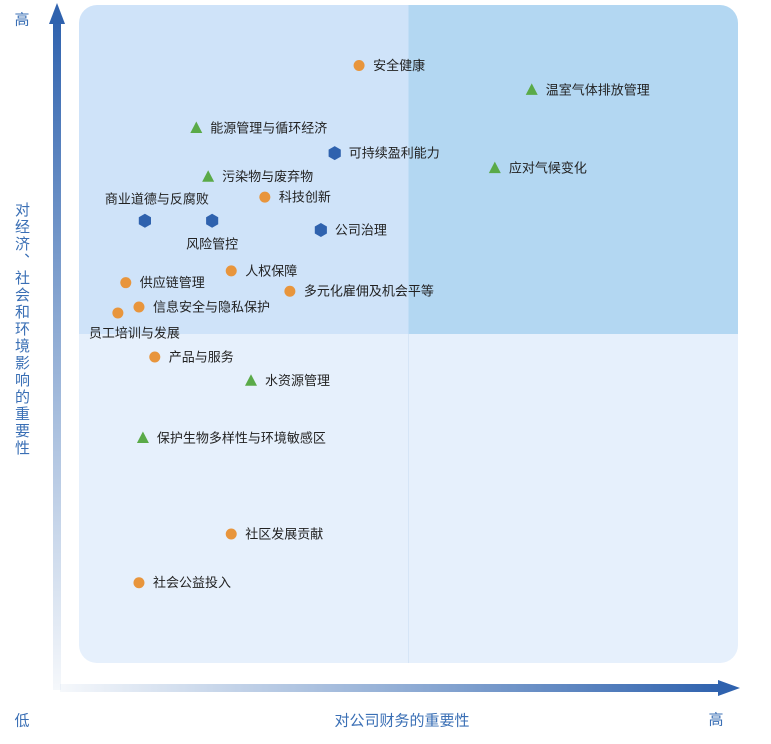  Describe the element at coordinates (211, 308) in the screenshot. I see `point-label: 信息安全与隐私保护` at that location.